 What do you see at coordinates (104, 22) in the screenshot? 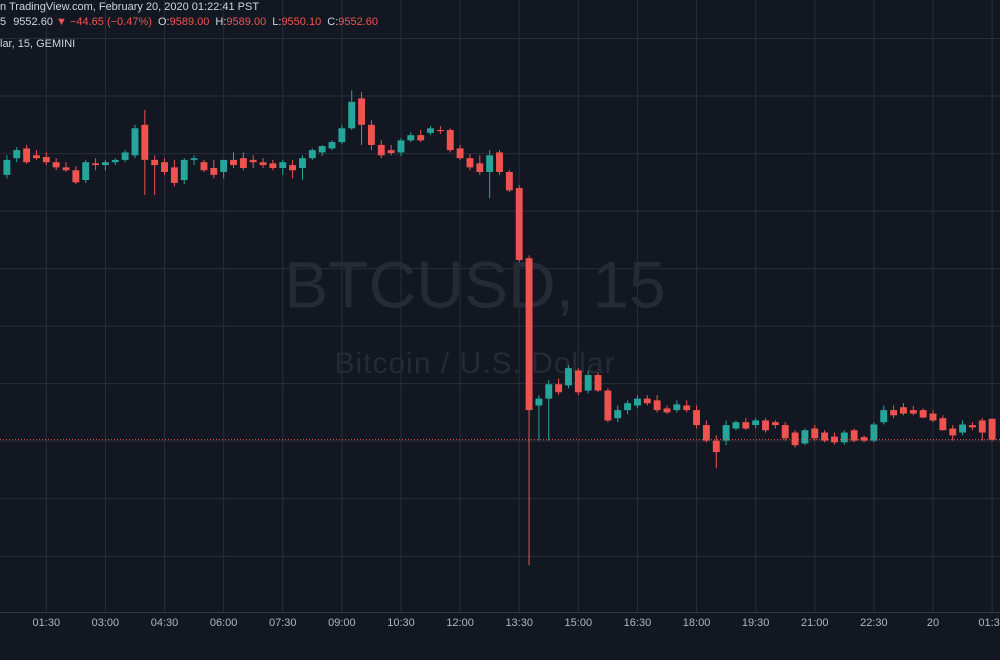
I see `change: ▼ −44.65 (−0.47%)` at bounding box center [104, 22].